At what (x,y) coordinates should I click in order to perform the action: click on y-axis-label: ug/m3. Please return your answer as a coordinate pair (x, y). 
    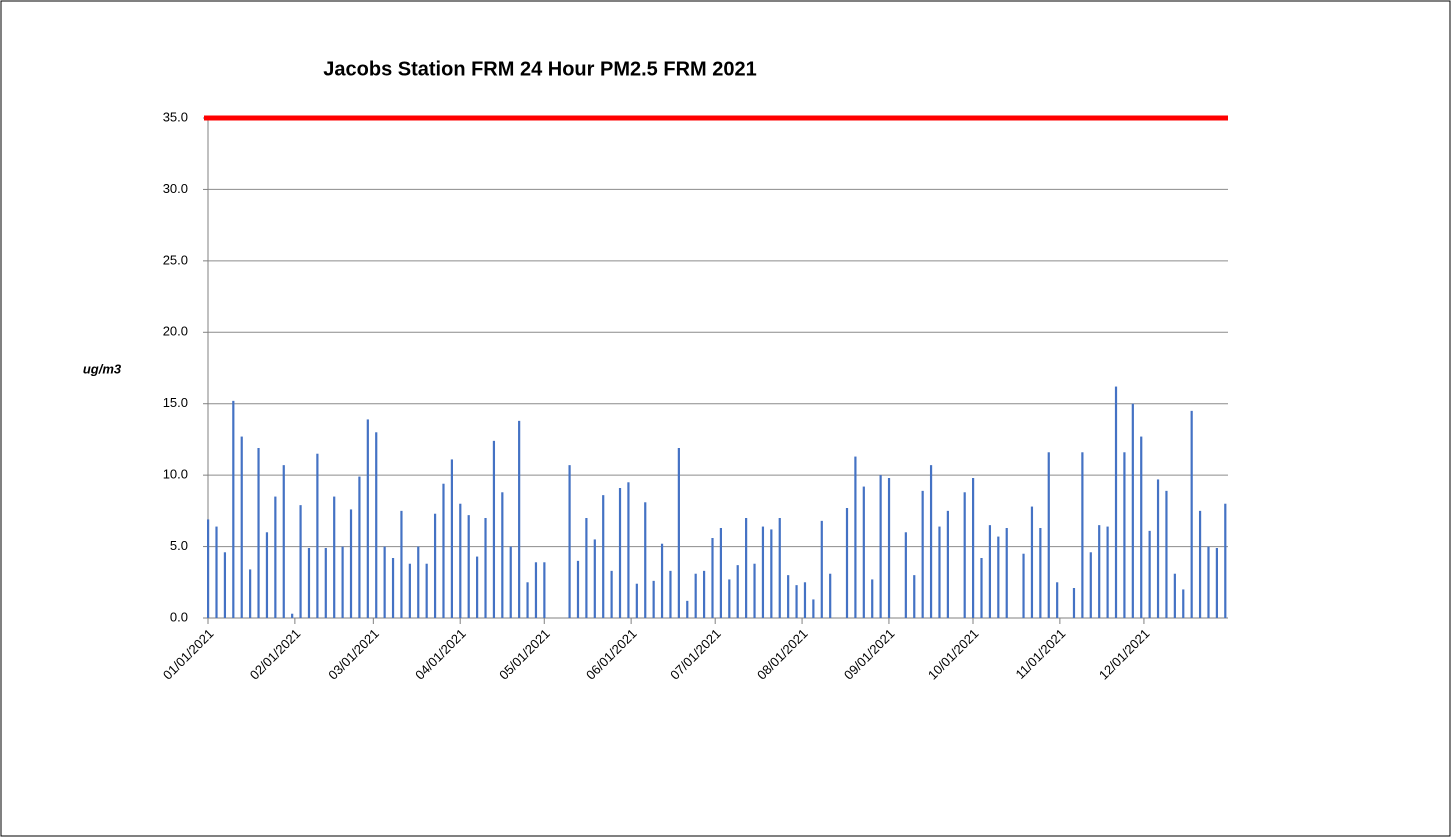
    Looking at the image, I should click on (102, 368).